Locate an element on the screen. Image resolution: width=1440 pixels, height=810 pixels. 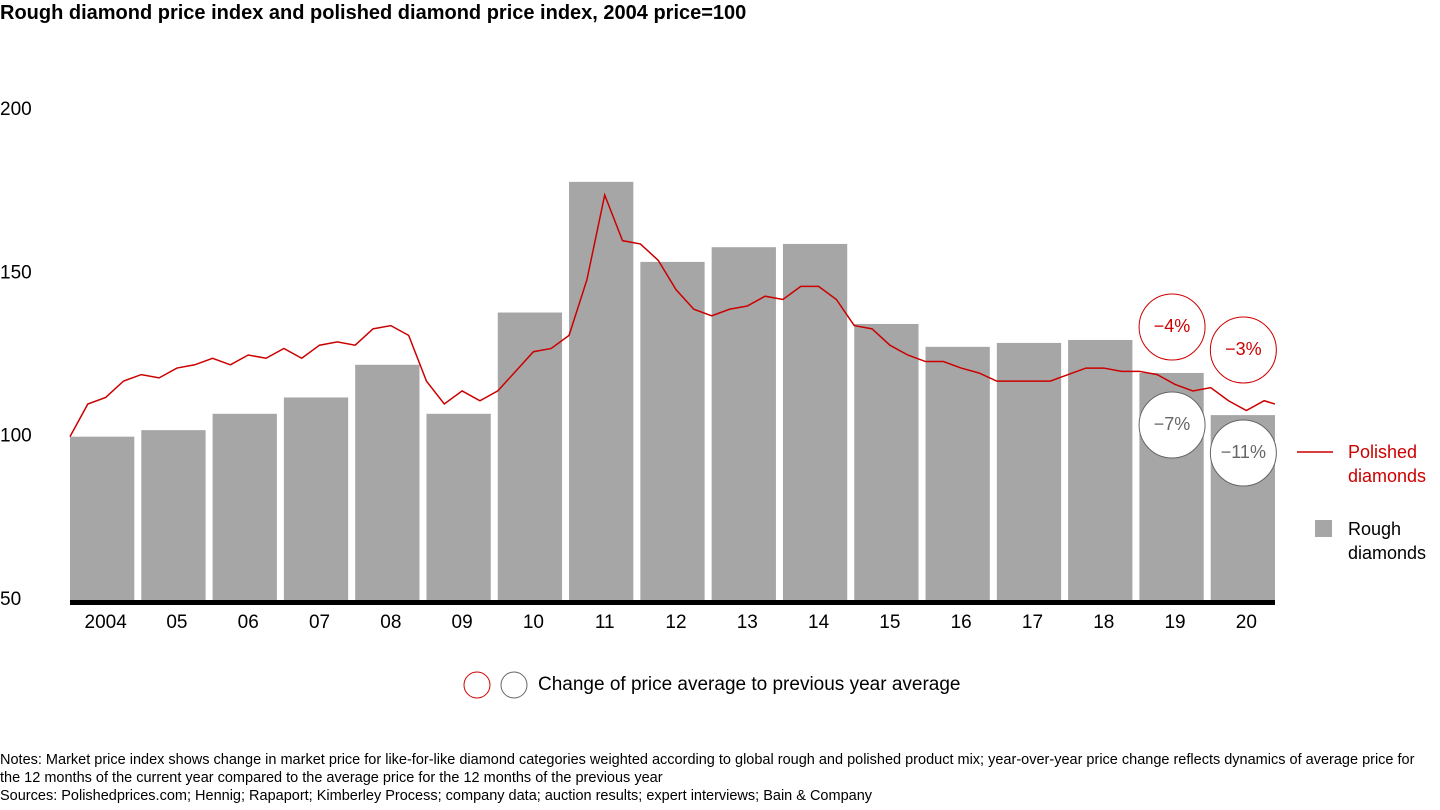
x-tick-label: 15 is located at coordinates (889, 622).